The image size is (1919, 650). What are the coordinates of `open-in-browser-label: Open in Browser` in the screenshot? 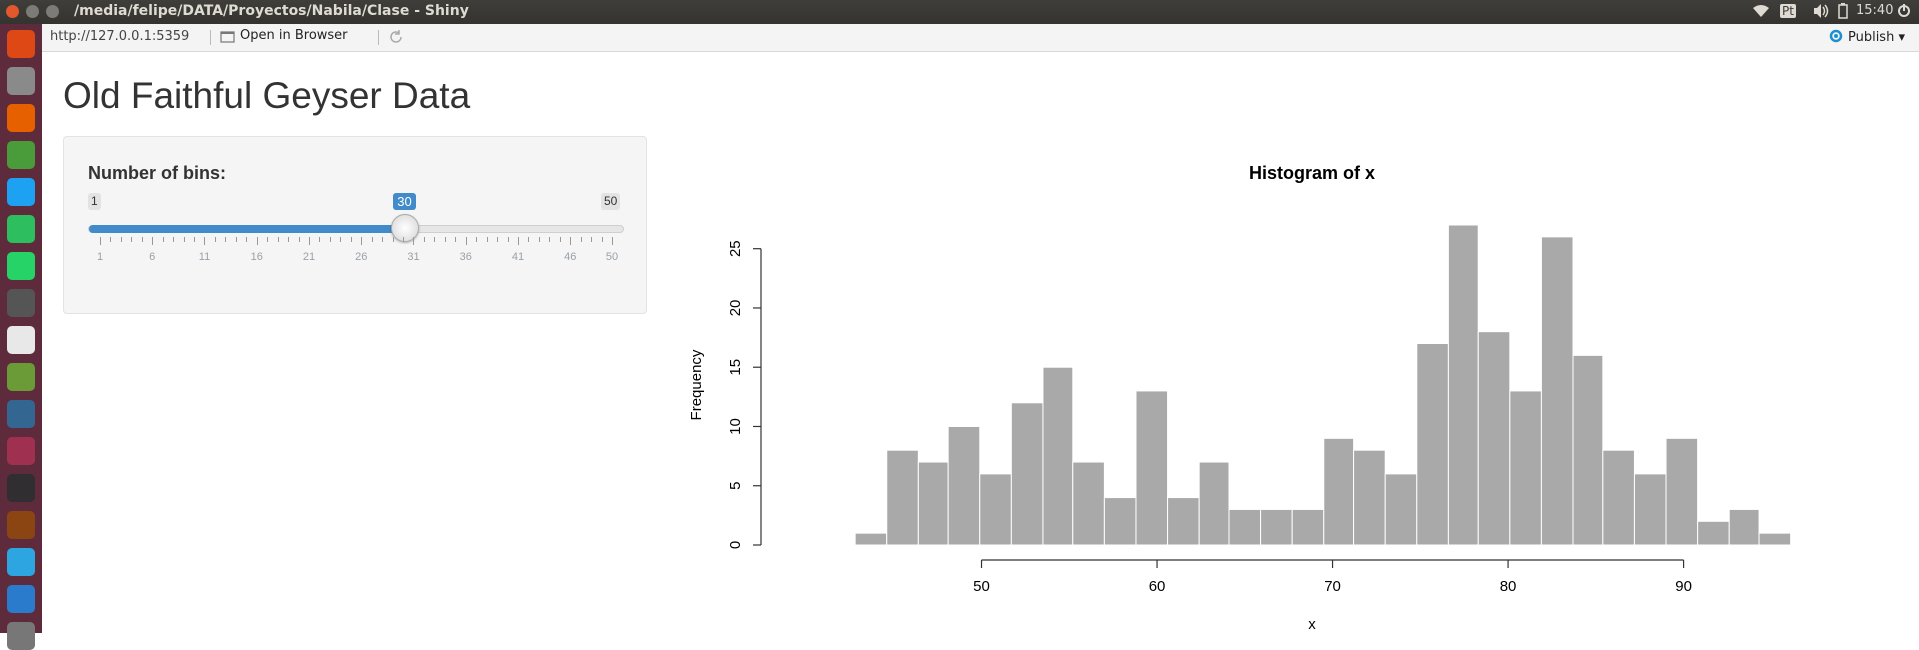 It's located at (294, 35).